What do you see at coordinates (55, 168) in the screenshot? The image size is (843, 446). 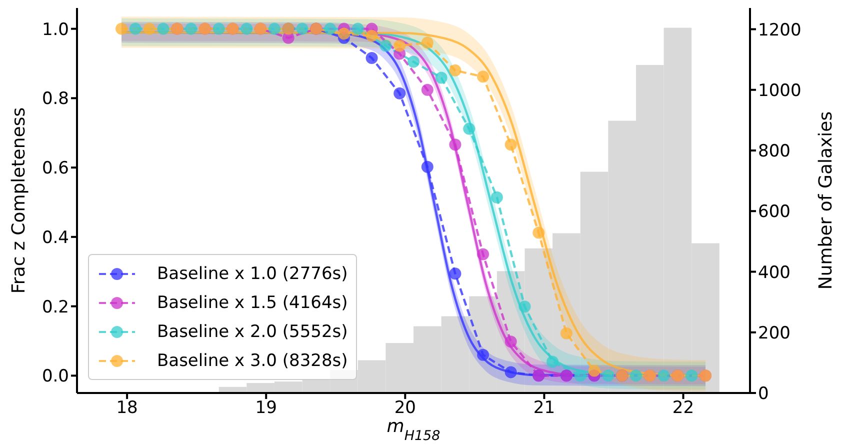 I see `y-tick-label: 0.6` at bounding box center [55, 168].